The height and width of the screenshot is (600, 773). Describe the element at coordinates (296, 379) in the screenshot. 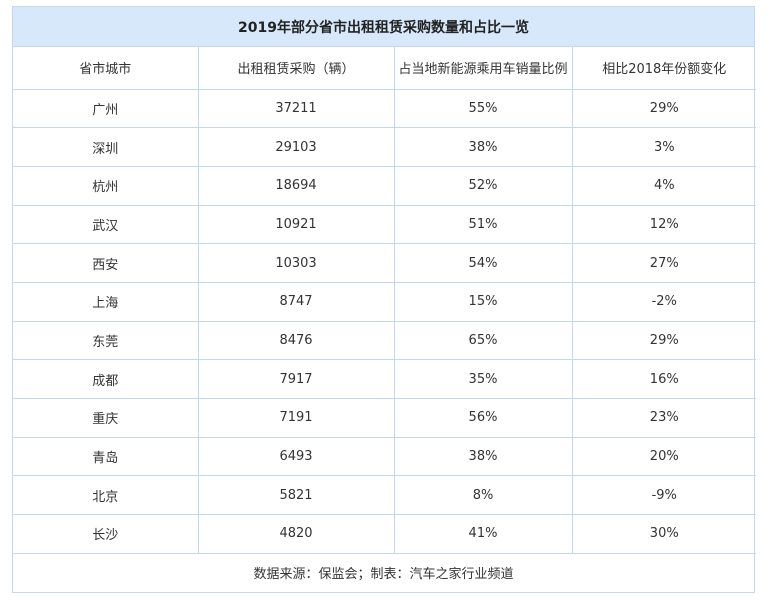

I see `table-cell: 7917` at that location.